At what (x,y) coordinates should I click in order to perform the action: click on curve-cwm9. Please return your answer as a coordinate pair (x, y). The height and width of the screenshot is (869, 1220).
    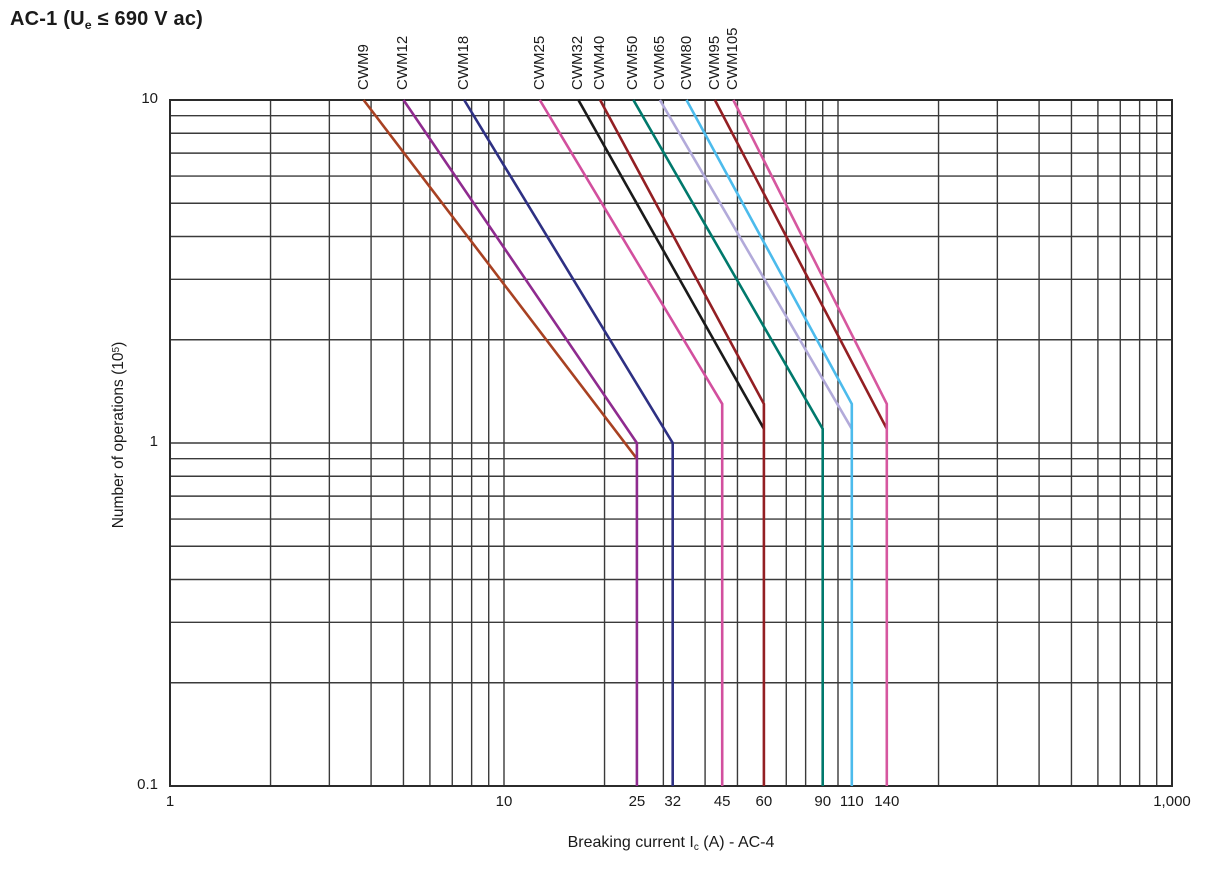
    Looking at the image, I should click on (500, 279).